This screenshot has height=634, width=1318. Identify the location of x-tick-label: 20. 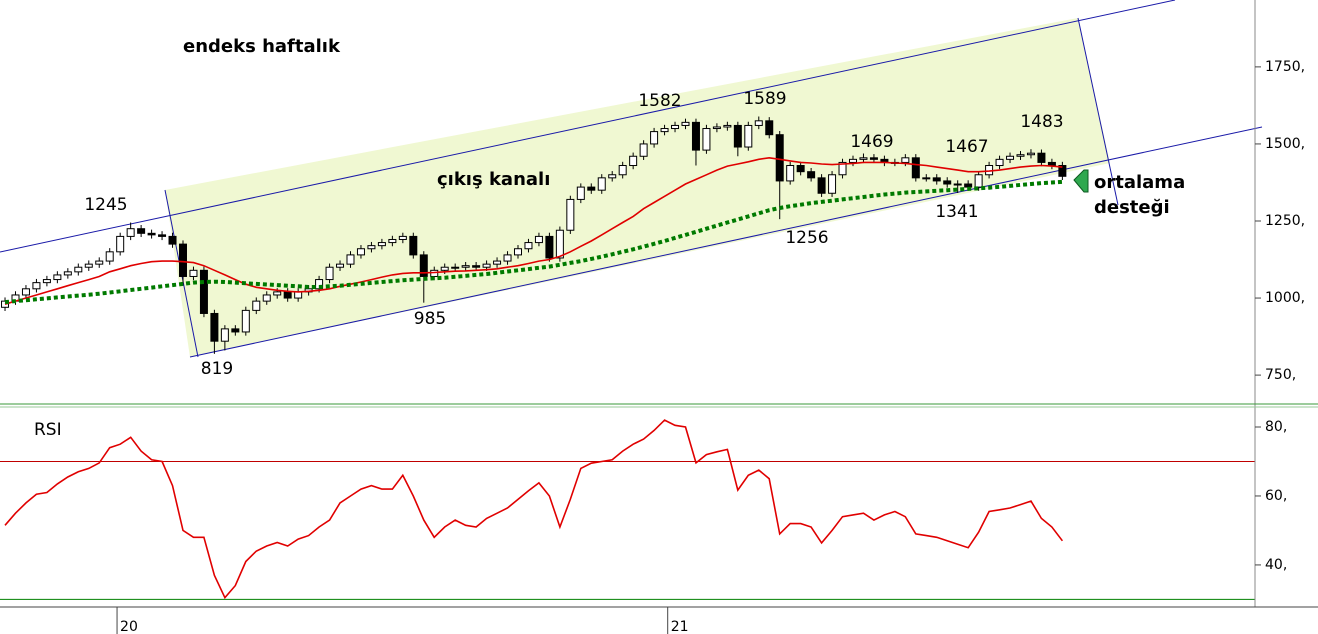
(129, 626).